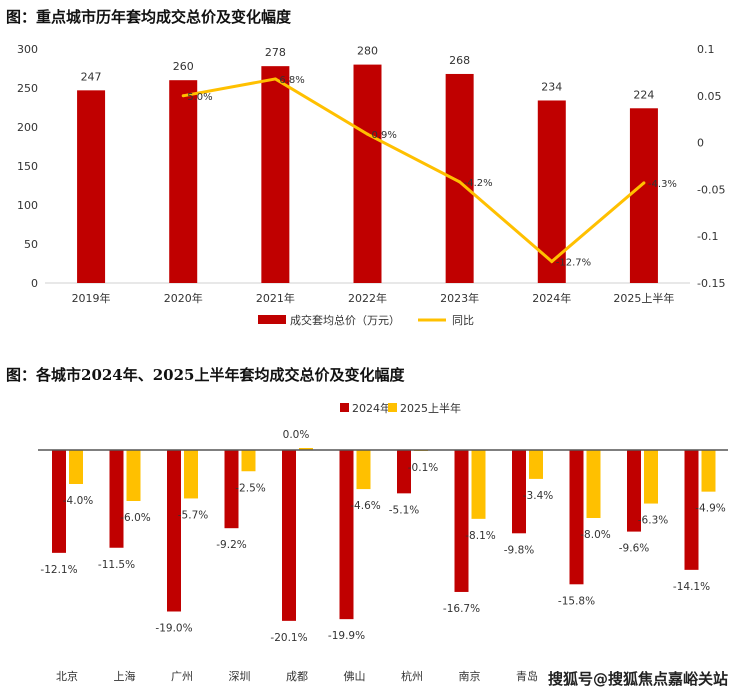 Image resolution: width=740 pixels, height=694 pixels. What do you see at coordinates (31, 244) in the screenshot?
I see `y-tick-label: 50` at bounding box center [31, 244].